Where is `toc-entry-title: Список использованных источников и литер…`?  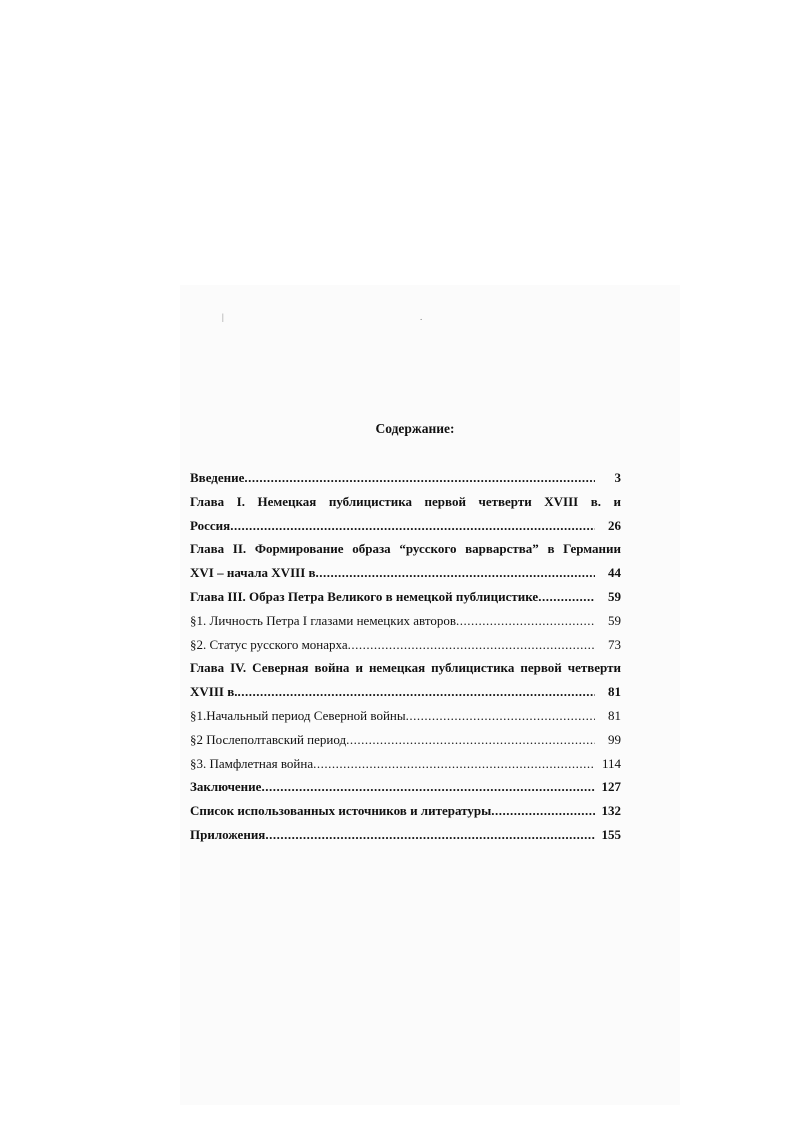
toc-entry-title: Список использованных источников и литер… is located at coordinates (341, 811).